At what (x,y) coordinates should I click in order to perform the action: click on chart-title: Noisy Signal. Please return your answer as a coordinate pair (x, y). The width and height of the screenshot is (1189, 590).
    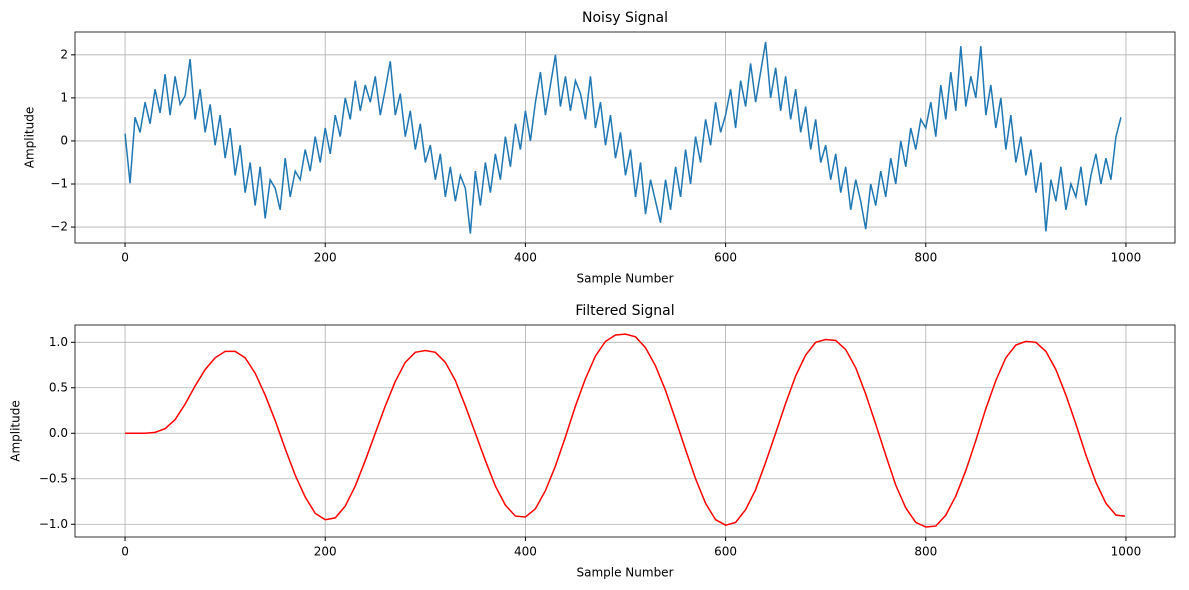
    Looking at the image, I should click on (625, 18).